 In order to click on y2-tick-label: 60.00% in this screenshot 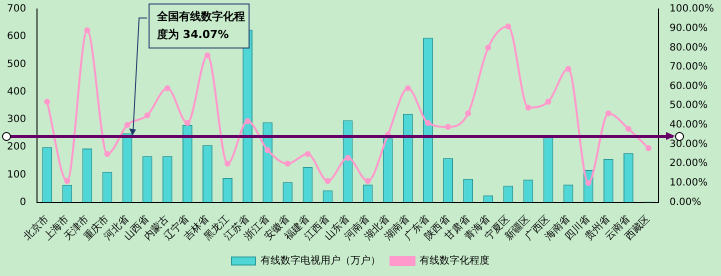, I will do `click(689, 86)`.